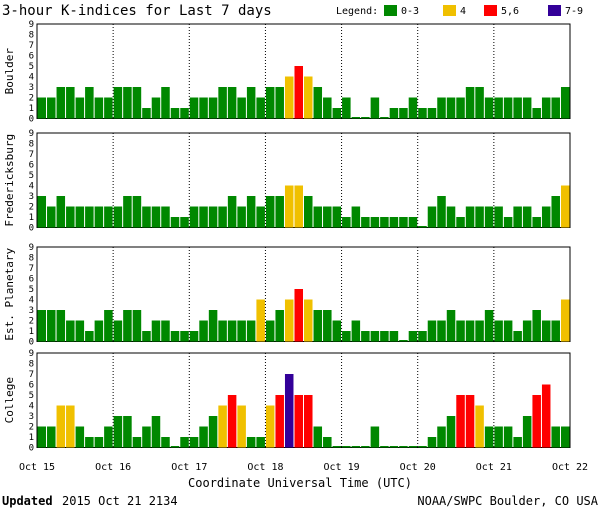  I want to click on x-tick-label: Oct 15, so click(37, 467).